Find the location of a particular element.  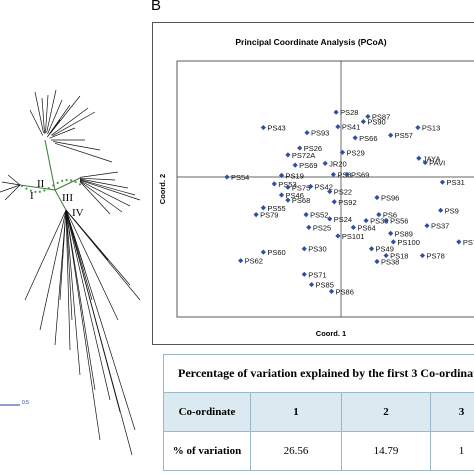

point-label-11: PS72A is located at coordinates (303, 155).